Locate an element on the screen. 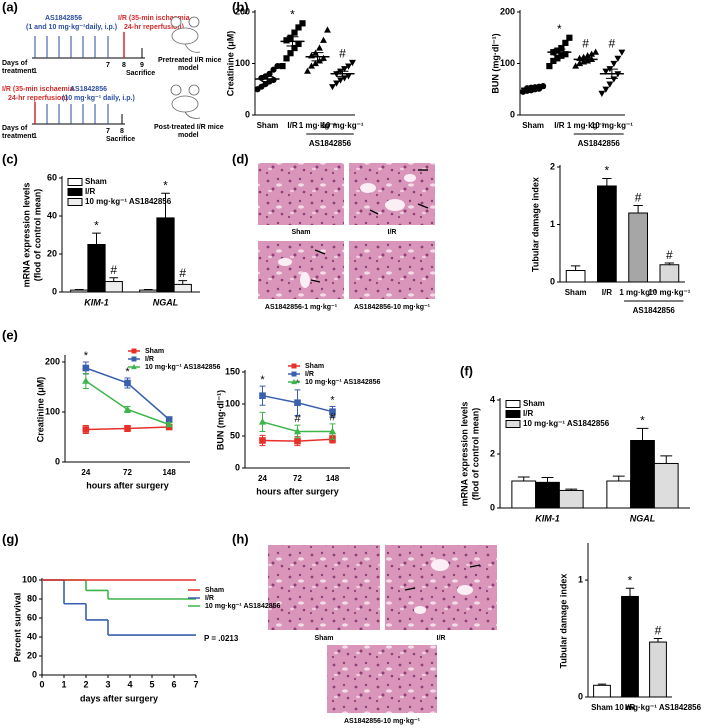  model: Post-treated I/R mice is located at coordinates (189, 127).